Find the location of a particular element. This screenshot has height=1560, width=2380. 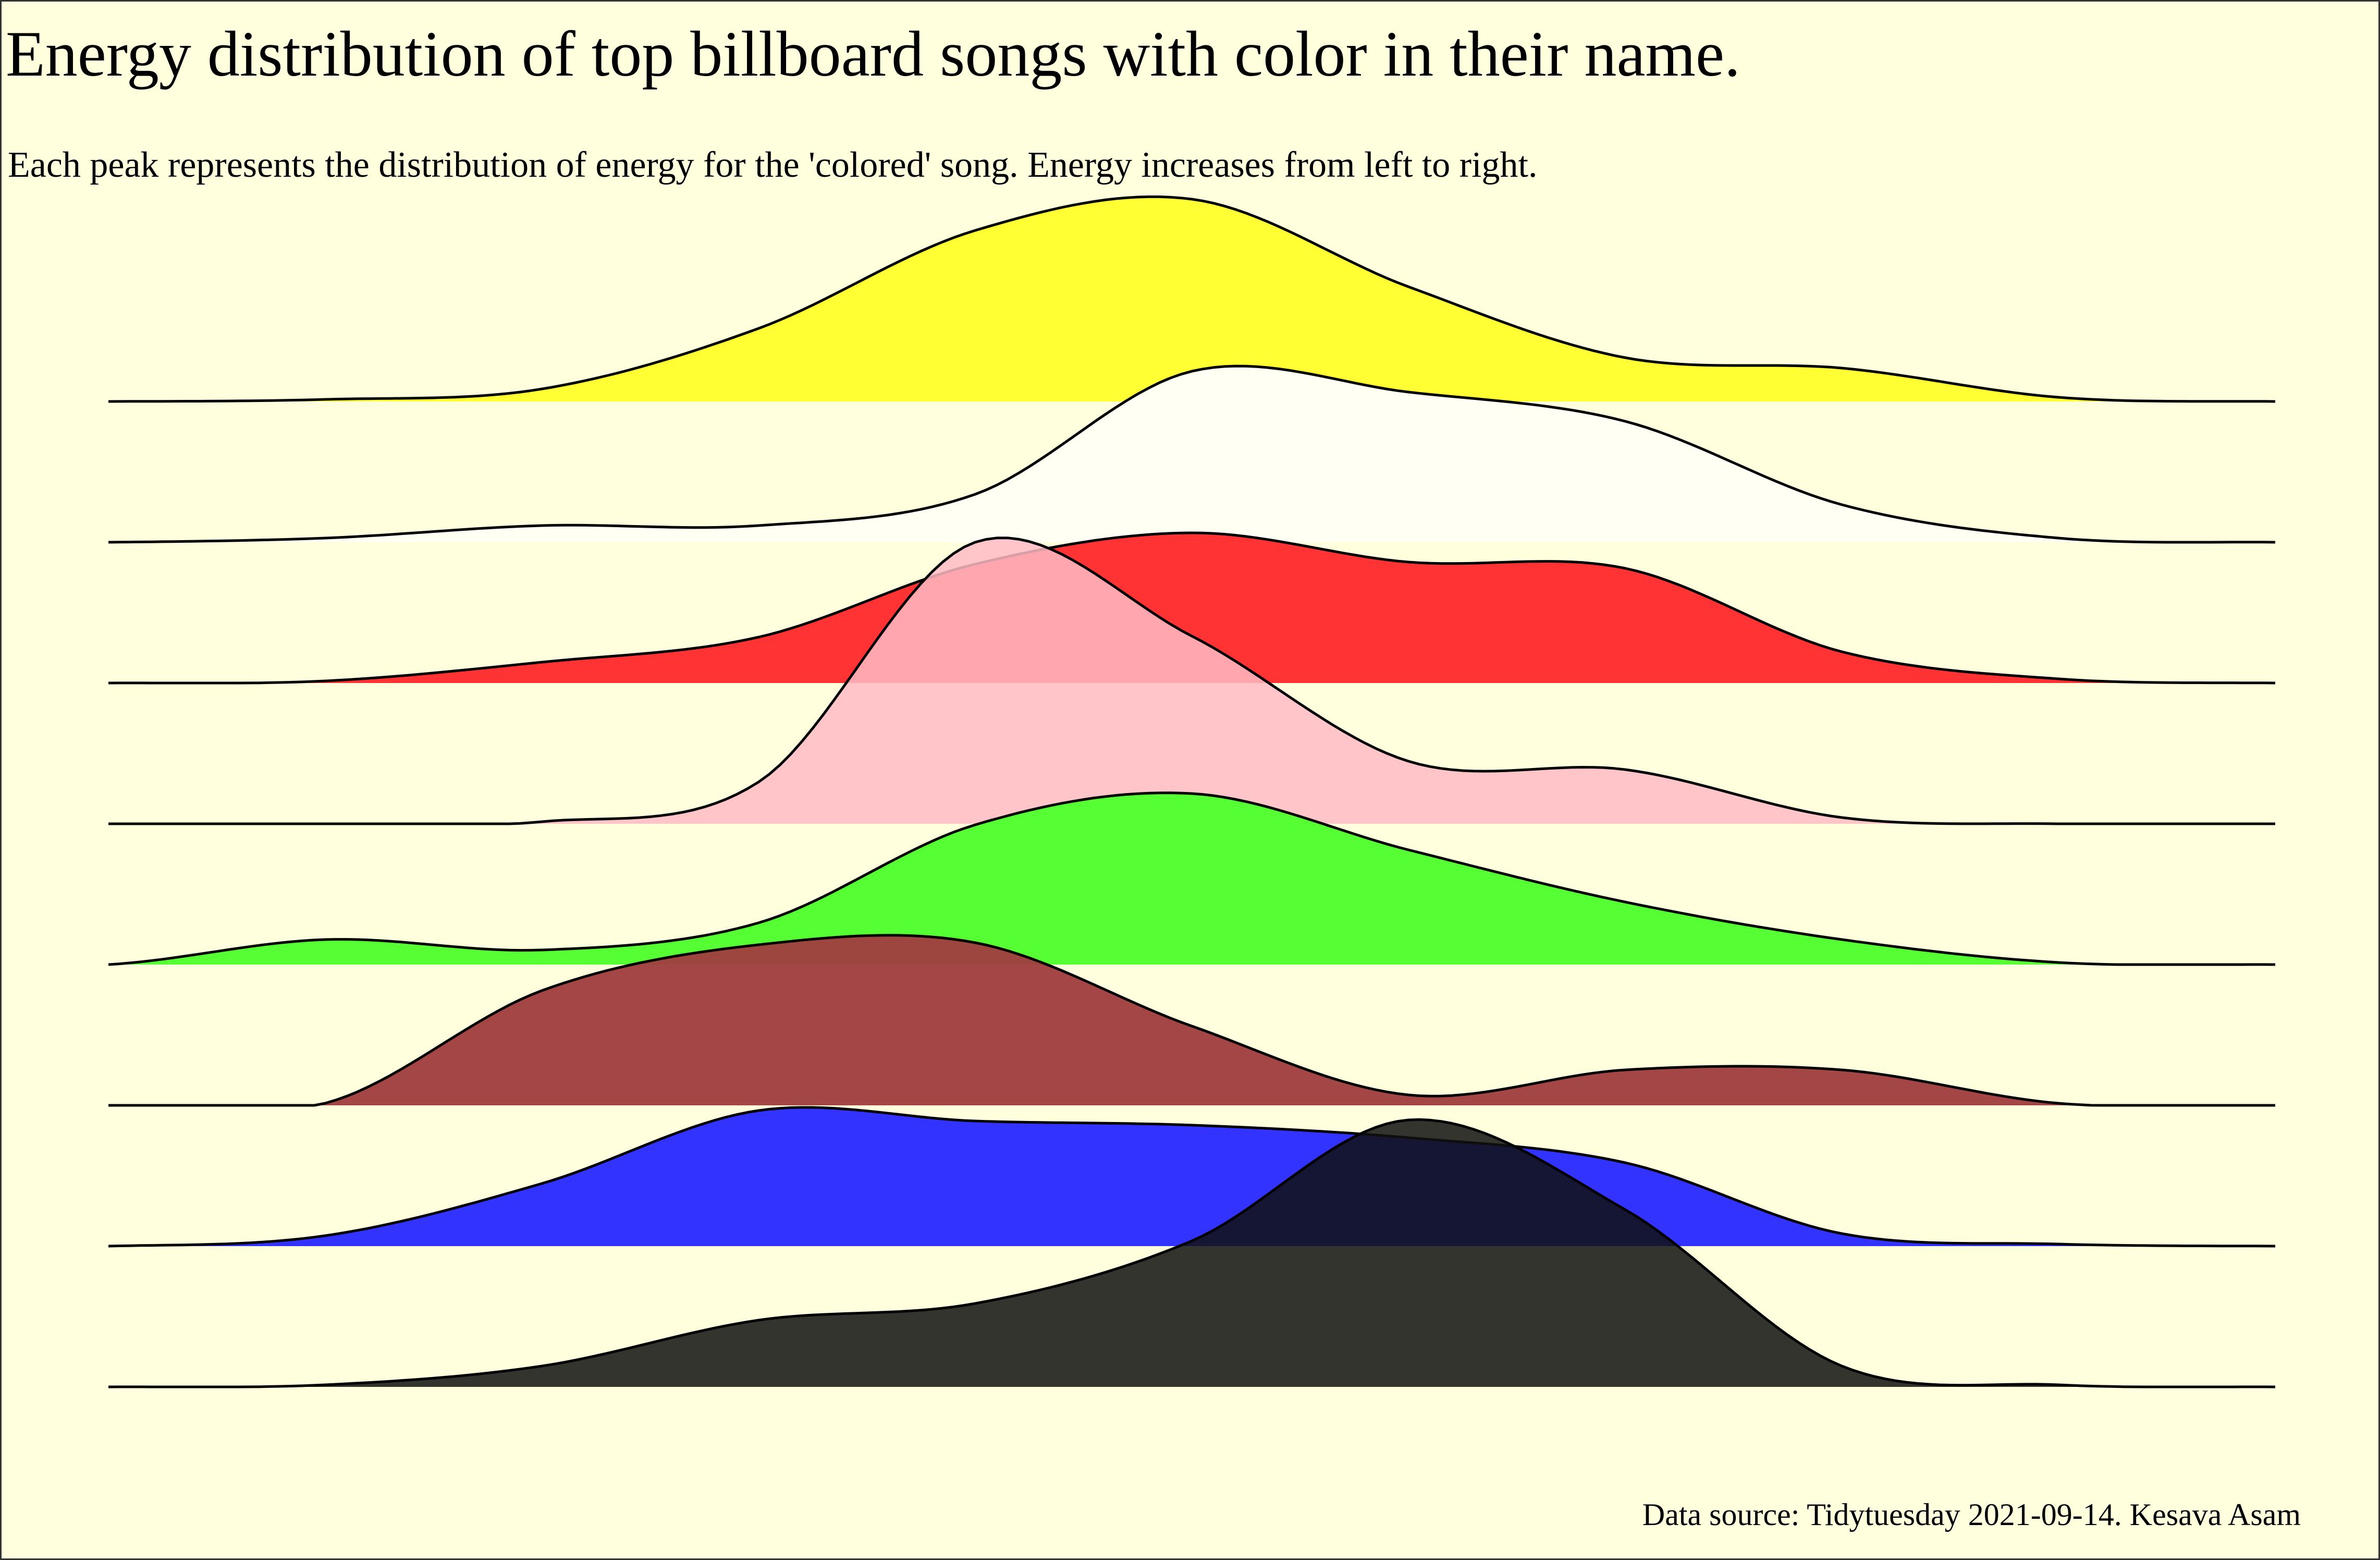

ridge-area-yellow is located at coordinates (1191, 299).